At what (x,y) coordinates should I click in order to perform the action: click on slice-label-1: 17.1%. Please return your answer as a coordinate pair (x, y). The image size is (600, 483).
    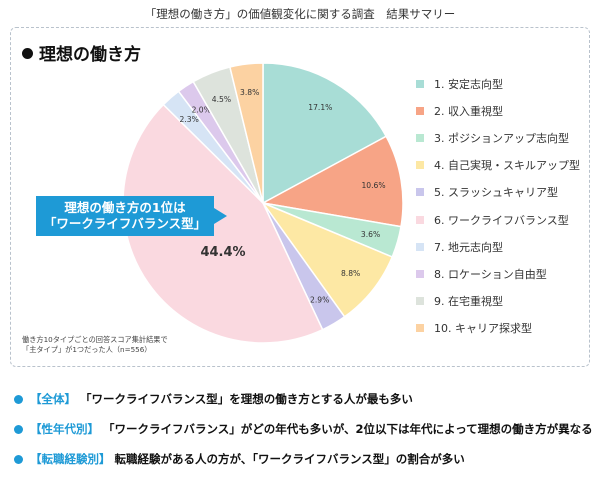
    Looking at the image, I should click on (320, 107).